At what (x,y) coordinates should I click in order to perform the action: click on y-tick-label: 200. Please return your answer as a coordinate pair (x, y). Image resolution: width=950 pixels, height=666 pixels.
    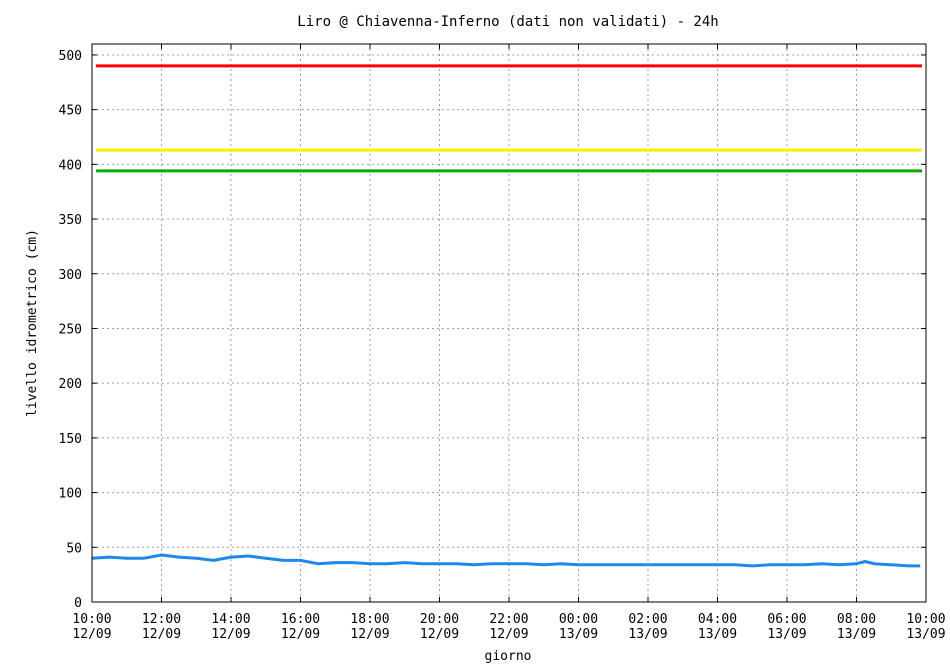
    Looking at the image, I should click on (70, 384).